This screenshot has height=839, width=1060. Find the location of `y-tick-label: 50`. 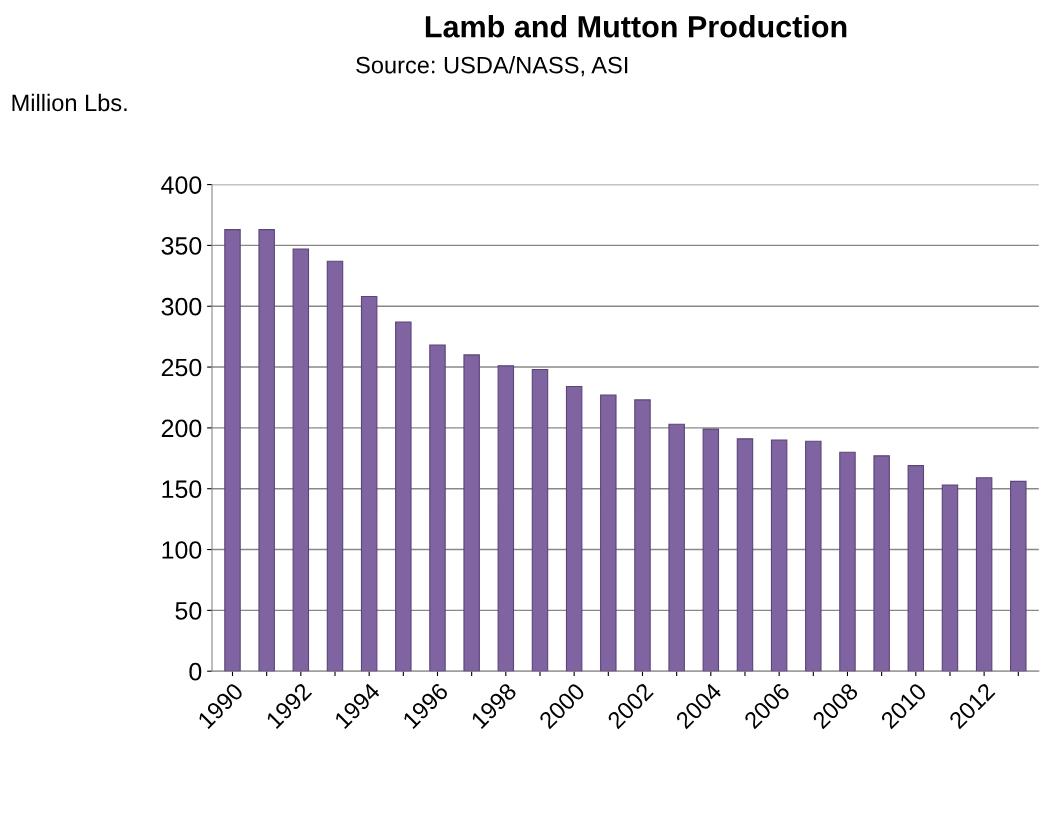

y-tick-label: 50 is located at coordinates (188, 610).